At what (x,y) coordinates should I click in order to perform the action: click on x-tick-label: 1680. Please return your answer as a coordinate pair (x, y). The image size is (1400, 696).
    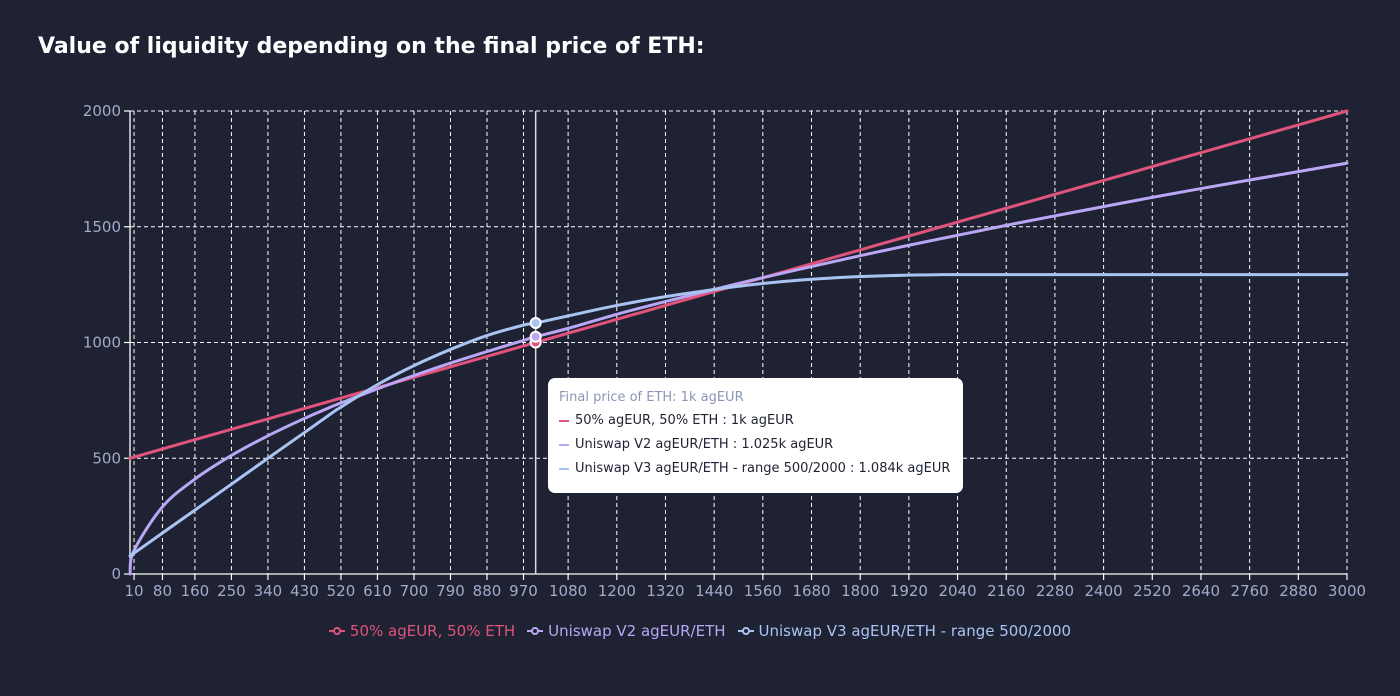
    Looking at the image, I should click on (811, 591).